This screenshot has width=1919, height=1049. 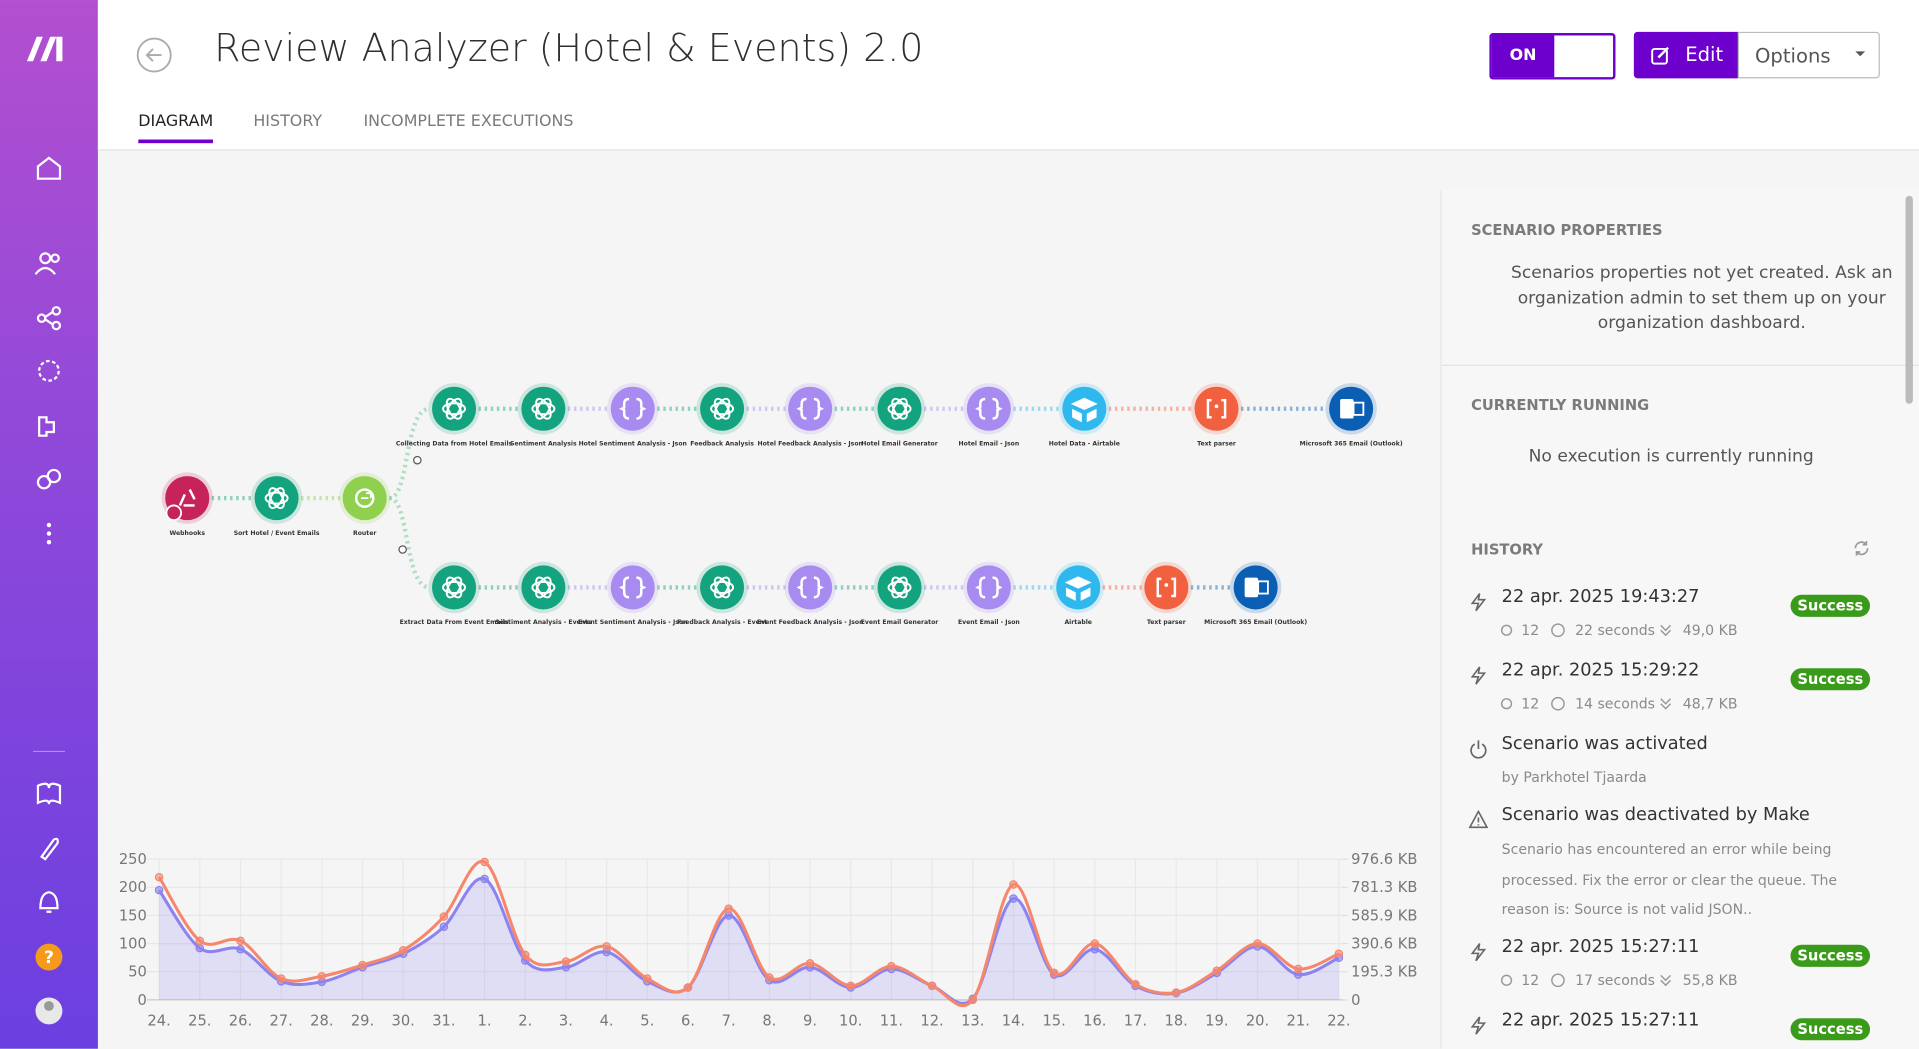 I want to click on duration: 17 seconds, so click(x=1615, y=980).